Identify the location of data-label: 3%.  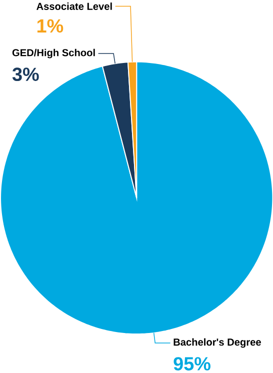
(25, 75).